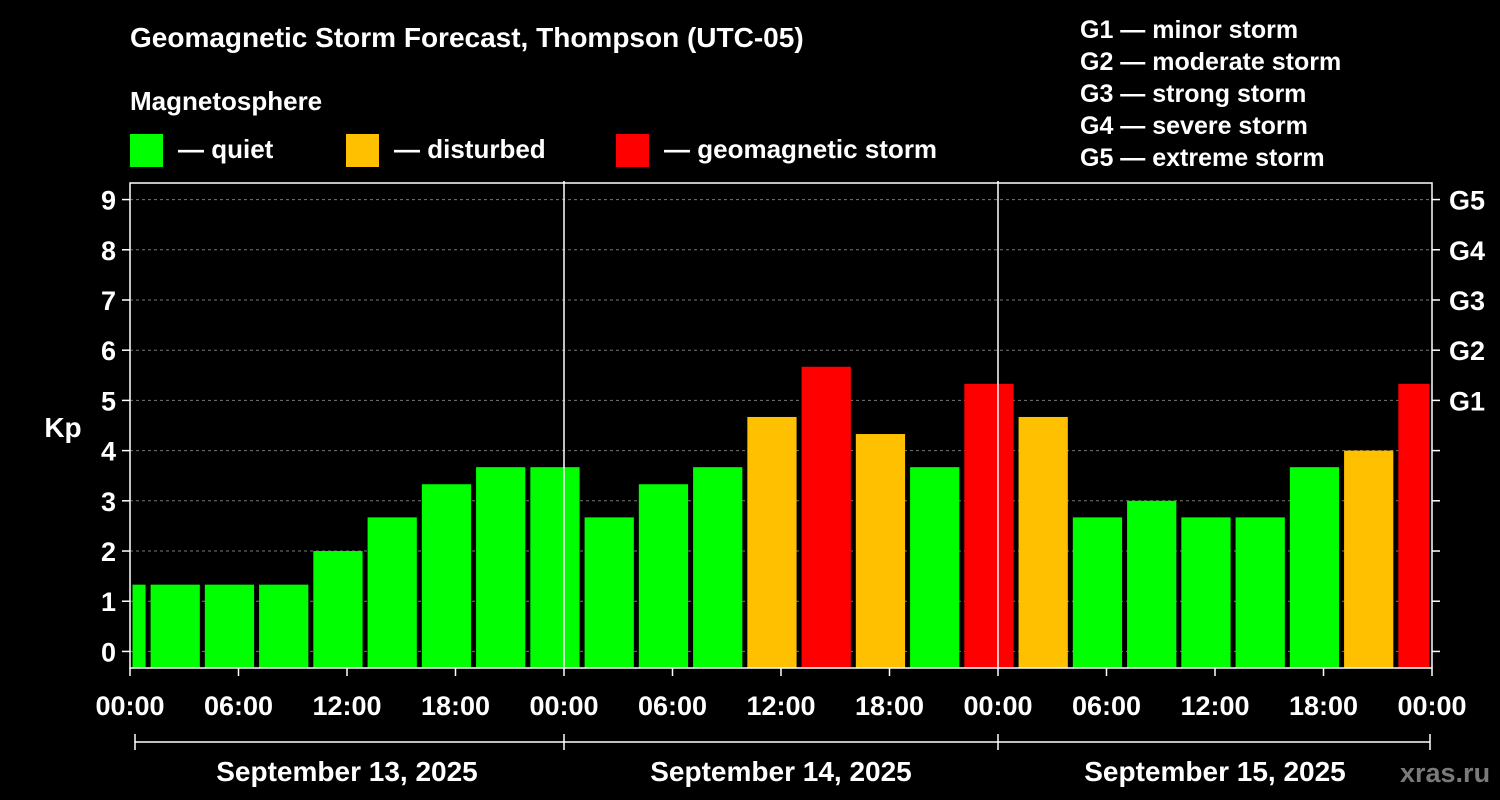 The height and width of the screenshot is (800, 1500). What do you see at coordinates (1323, 706) in the screenshot?
I see `x-tick-label-11: 18:00` at bounding box center [1323, 706].